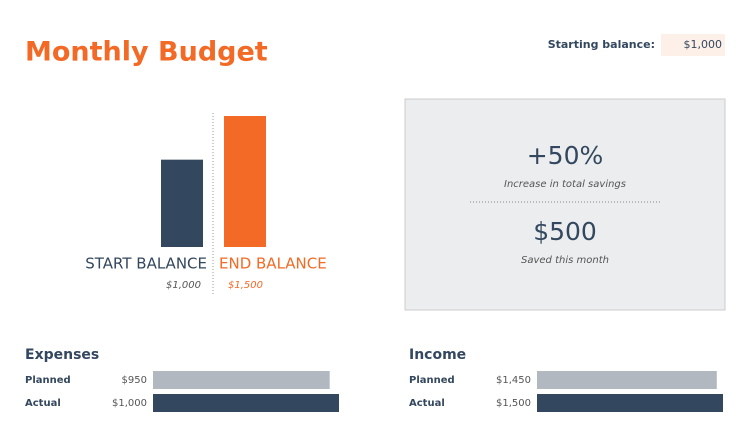 Image resolution: width=750 pixels, height=448 pixels. Describe the element at coordinates (513, 380) in the screenshot. I see `row-value: $1,450` at that location.